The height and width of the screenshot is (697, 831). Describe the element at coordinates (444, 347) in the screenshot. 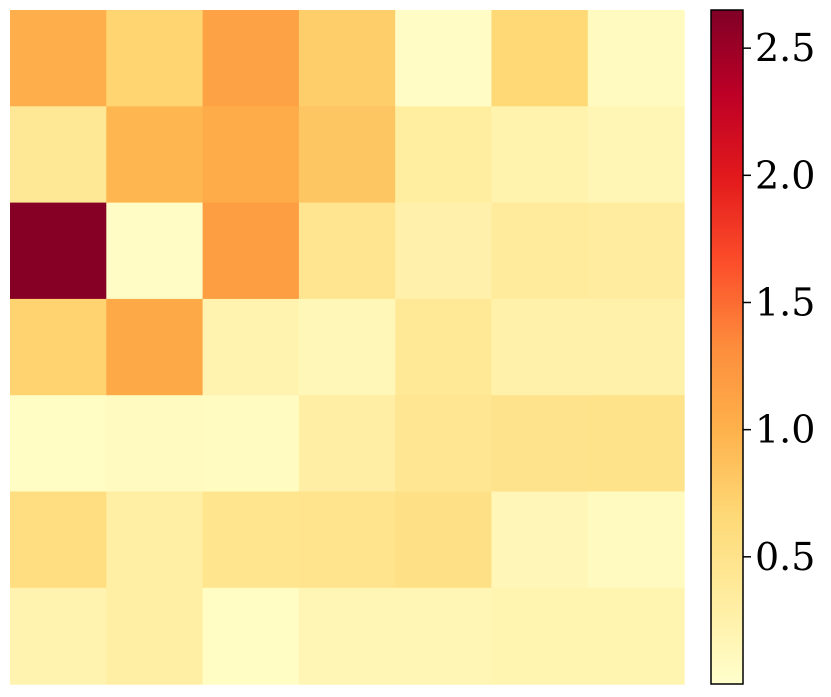

I see `heatmap-cell-r3-c4` at that location.